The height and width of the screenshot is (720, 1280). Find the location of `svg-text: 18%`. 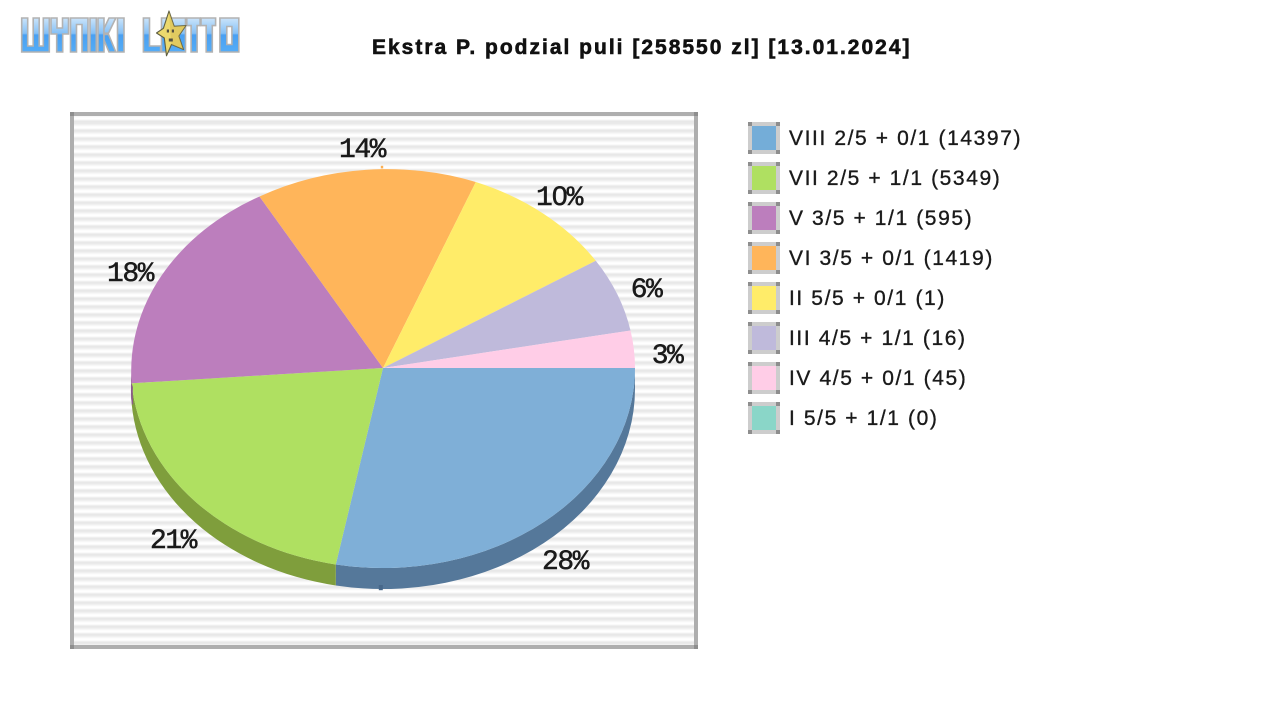

svg-text: 18% is located at coordinates (131, 274).